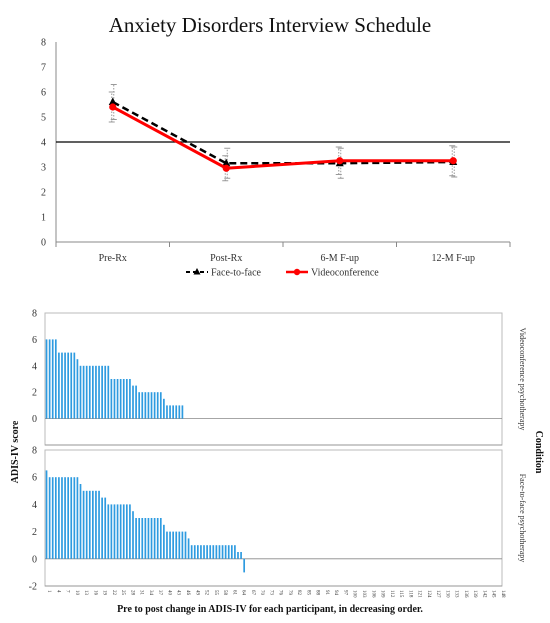 The height and width of the screenshot is (623, 550). Describe the element at coordinates (43, 68) in the screenshot. I see `line-chart-ytick-label: 7` at that location.